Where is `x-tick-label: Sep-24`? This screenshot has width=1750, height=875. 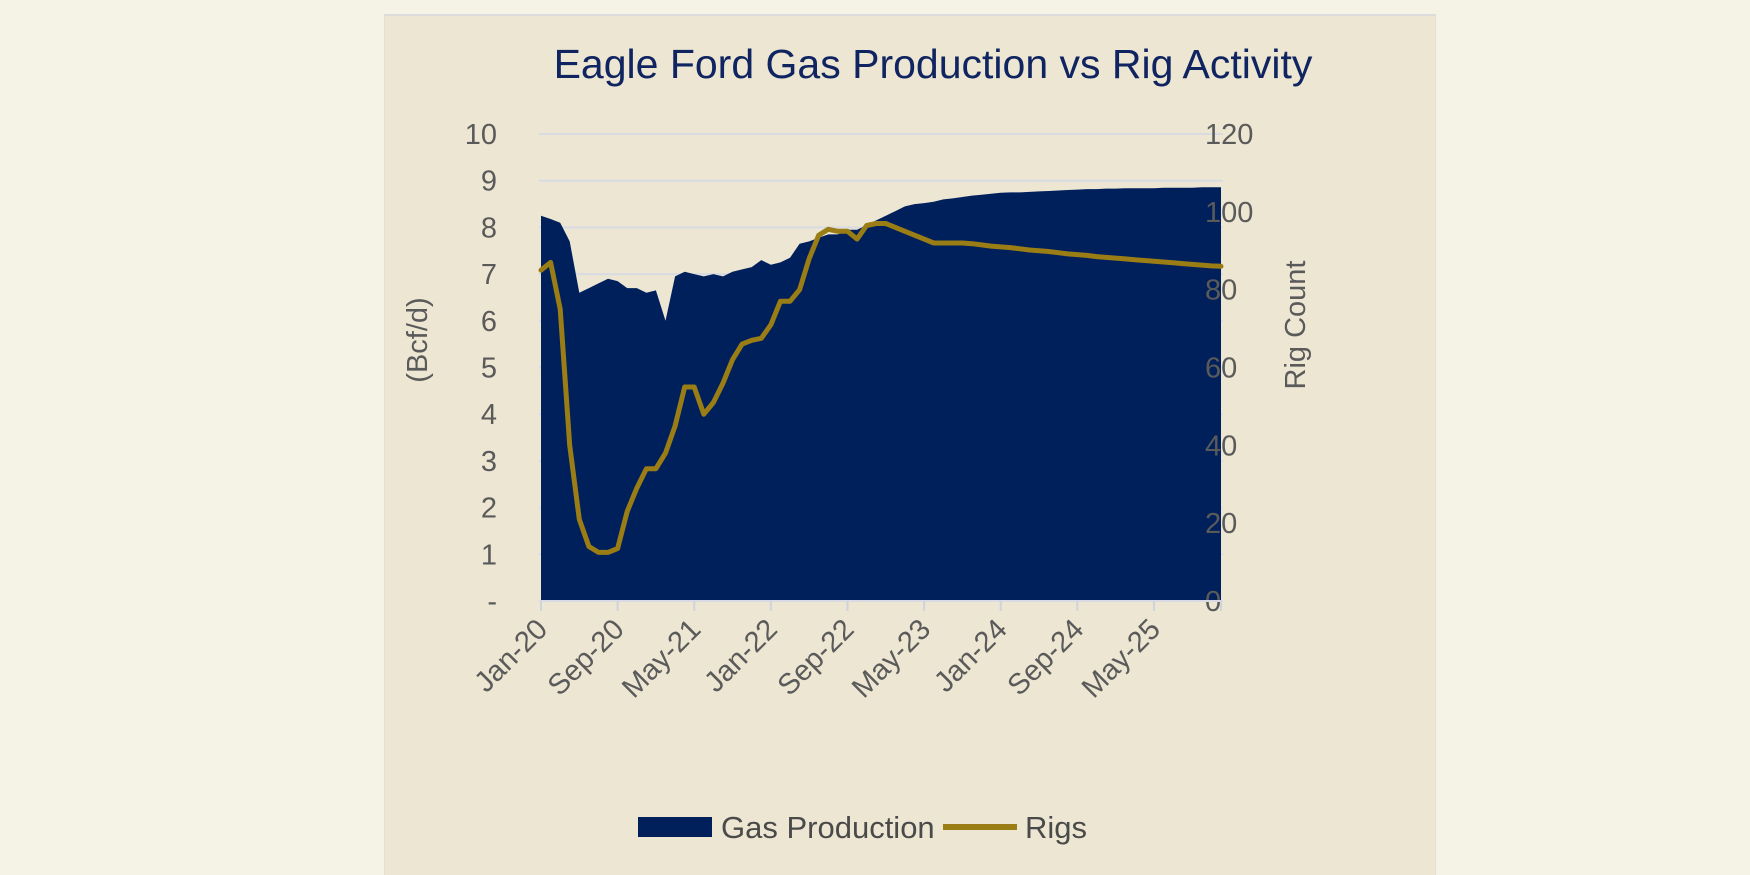 x-tick-label: Sep-24 is located at coordinates (1046, 657).